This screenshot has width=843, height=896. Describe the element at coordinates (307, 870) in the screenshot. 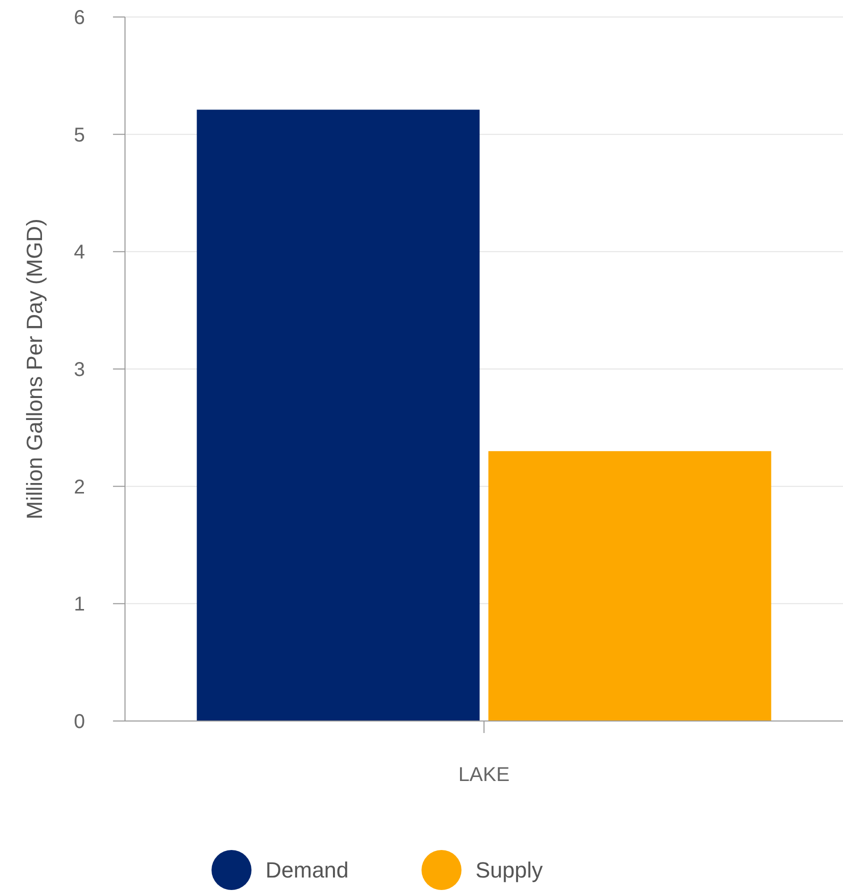

I see `legend-label: Demand` at that location.